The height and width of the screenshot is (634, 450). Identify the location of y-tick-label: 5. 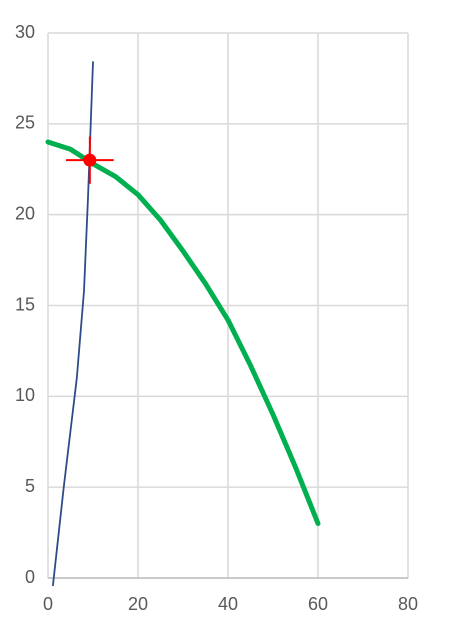
(30, 486).